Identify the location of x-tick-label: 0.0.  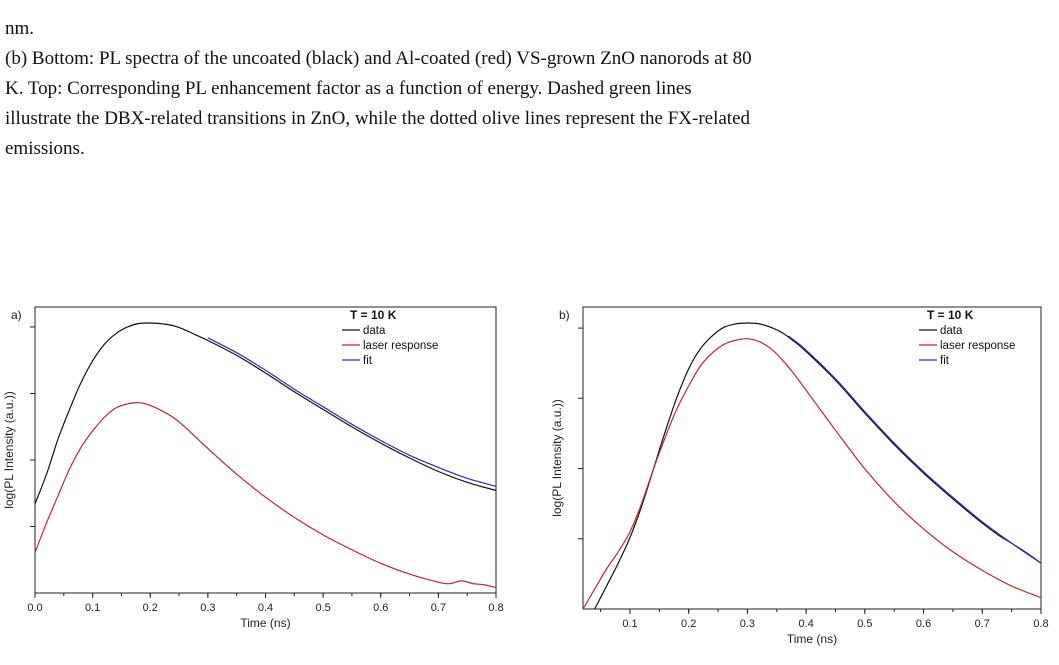
(34, 608).